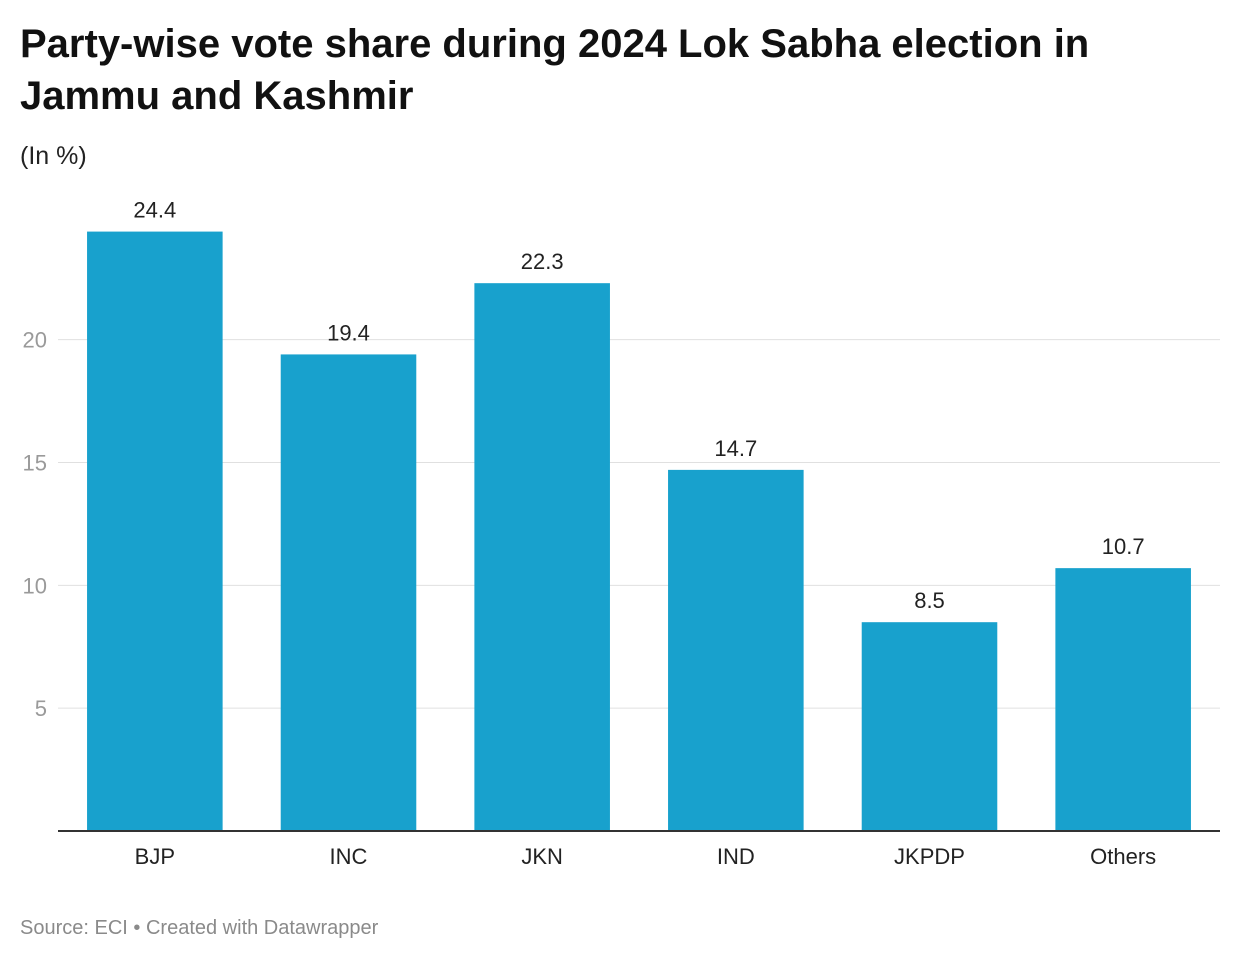  Describe the element at coordinates (639, 849) in the screenshot. I see `x-axis: BJP INC JKN IND JKPDP Others` at that location.